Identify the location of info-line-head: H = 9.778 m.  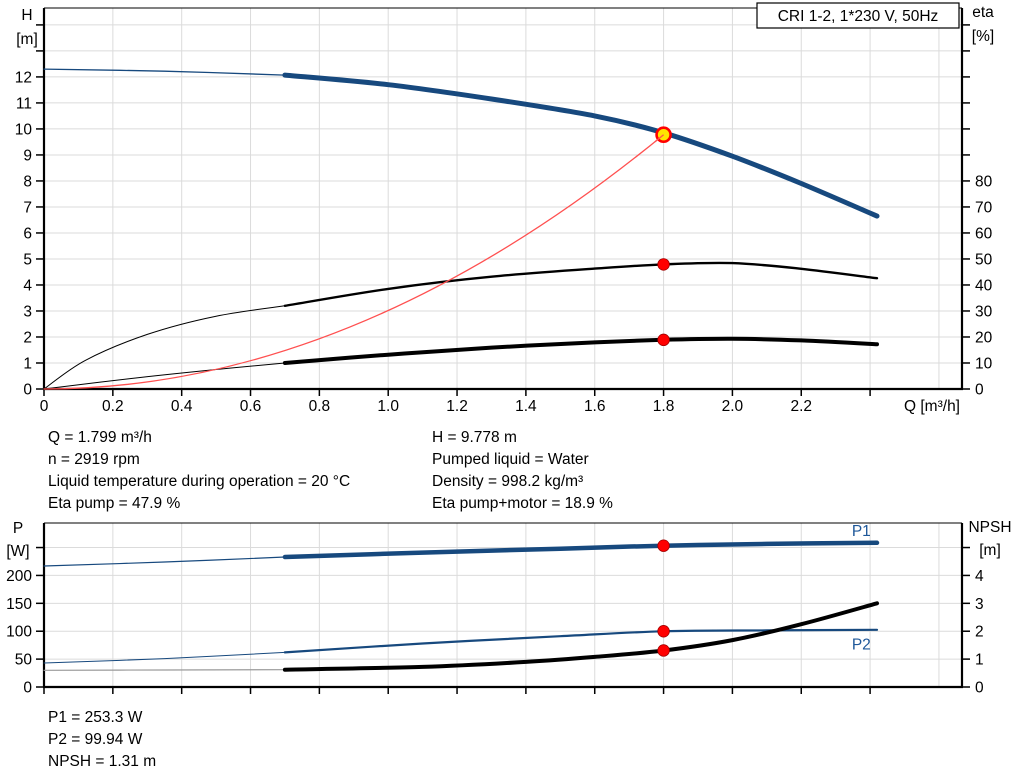
(474, 437).